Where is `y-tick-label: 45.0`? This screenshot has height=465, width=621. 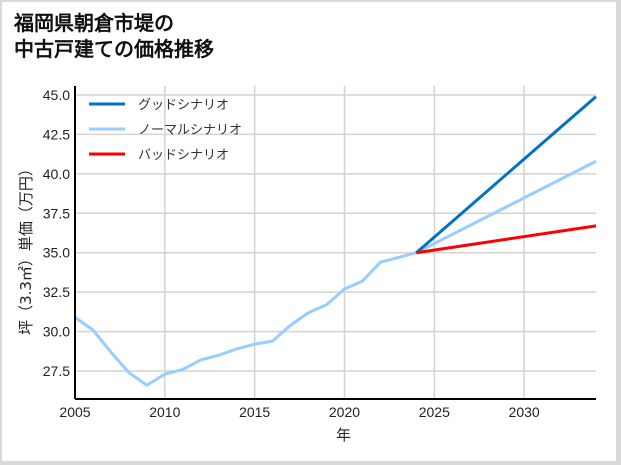 y-tick-label: 45.0 is located at coordinates (56, 95).